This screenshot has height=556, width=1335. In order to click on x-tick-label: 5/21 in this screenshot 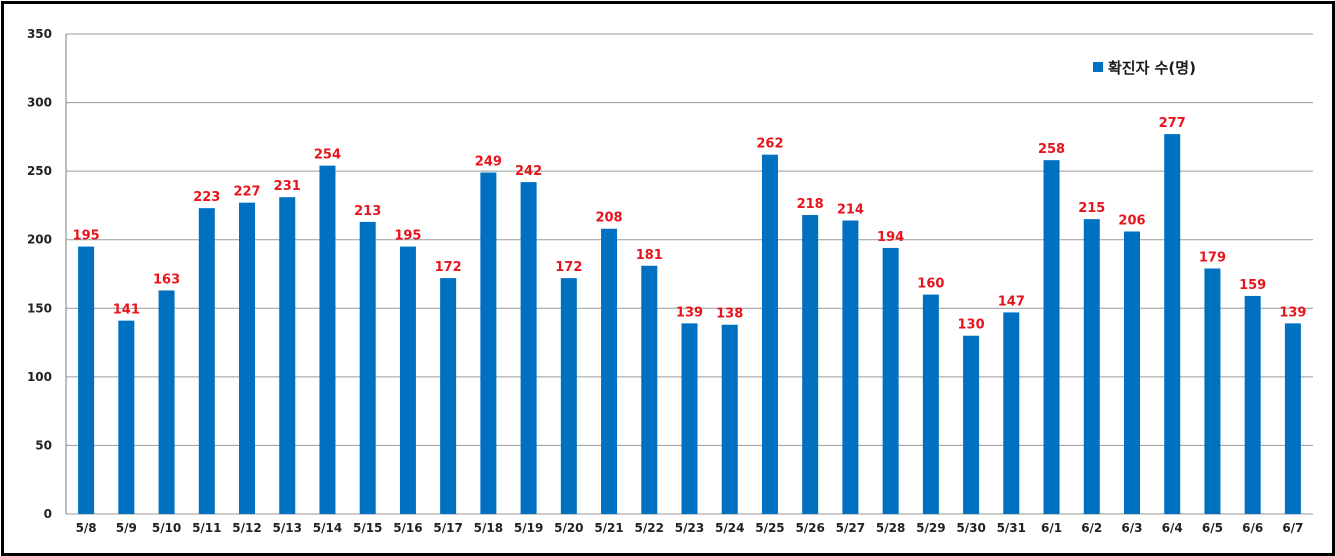, I will do `click(608, 528)`.